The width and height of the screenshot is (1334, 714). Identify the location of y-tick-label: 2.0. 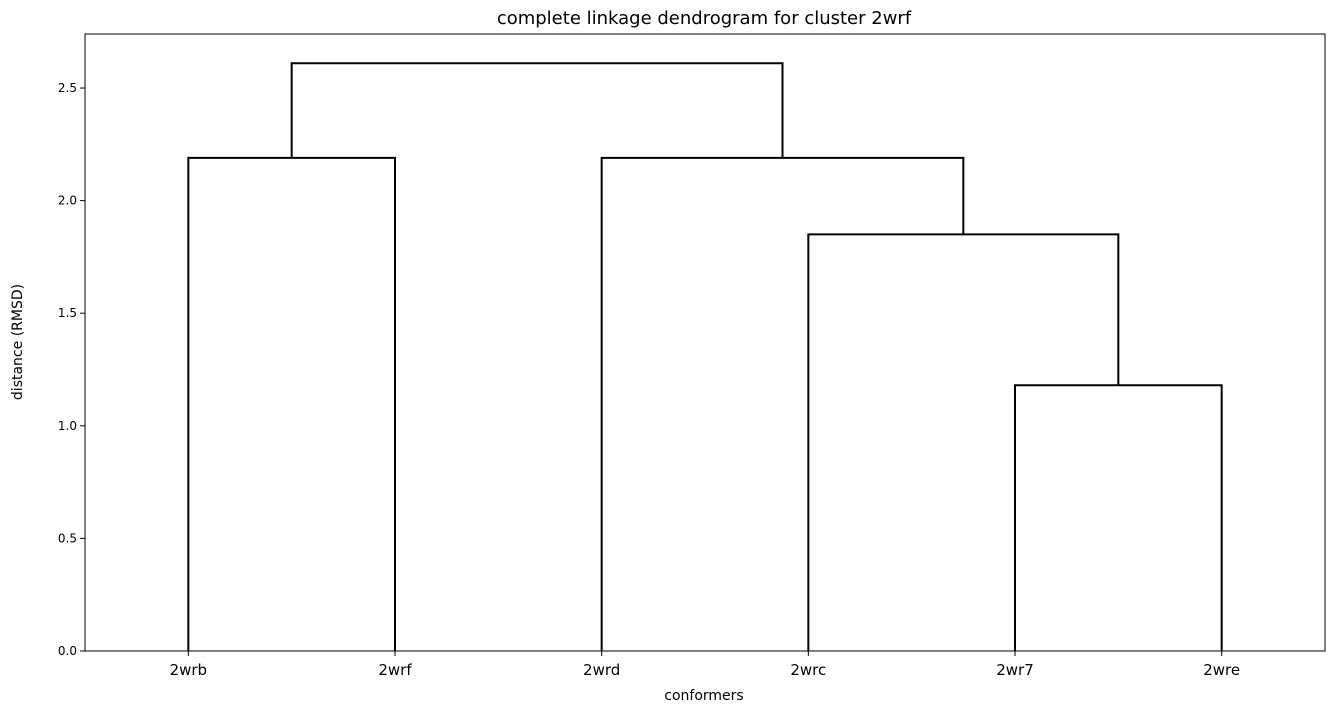
(67, 201).